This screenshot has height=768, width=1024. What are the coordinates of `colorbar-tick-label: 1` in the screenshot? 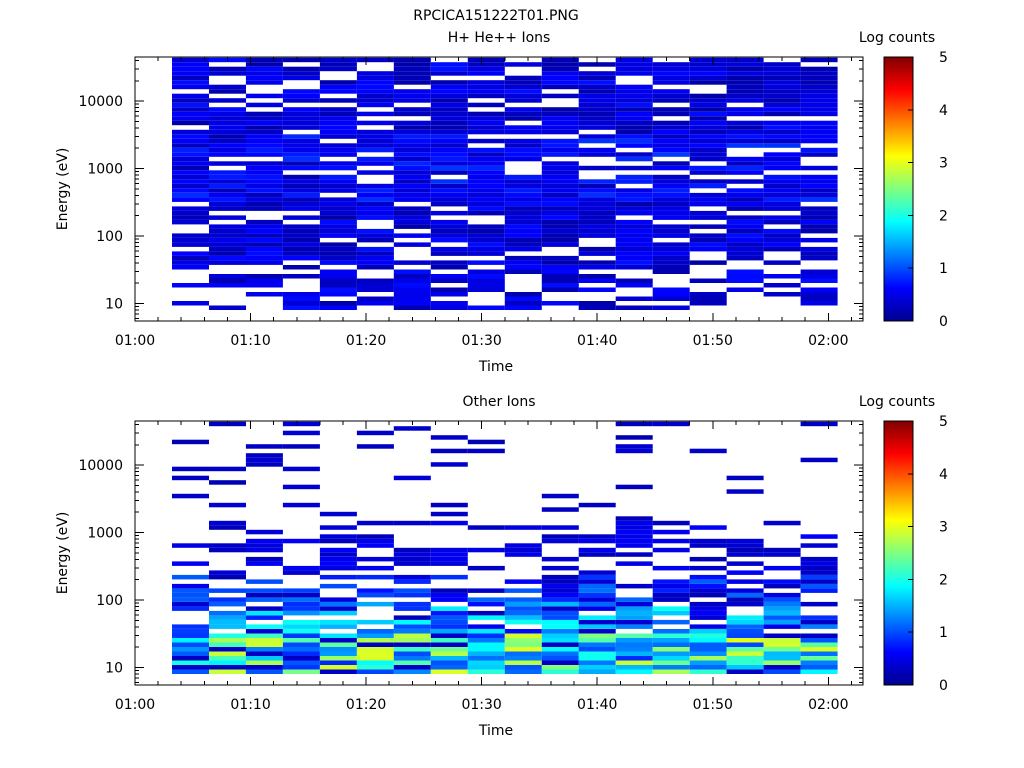 It's located at (943, 633).